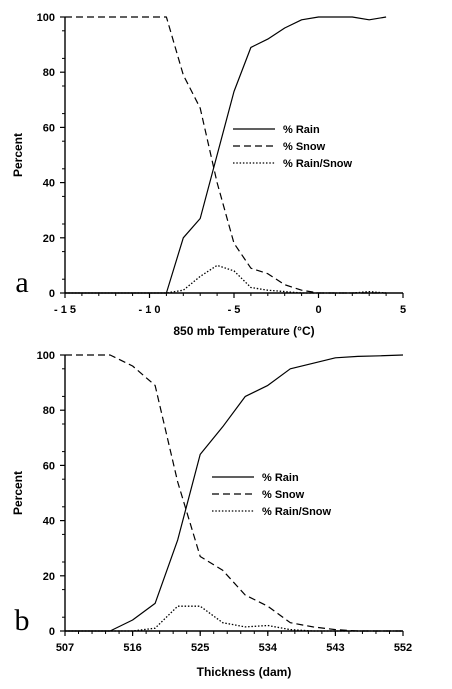  I want to click on panel-b-y-tick-label: 20, so click(49, 577).